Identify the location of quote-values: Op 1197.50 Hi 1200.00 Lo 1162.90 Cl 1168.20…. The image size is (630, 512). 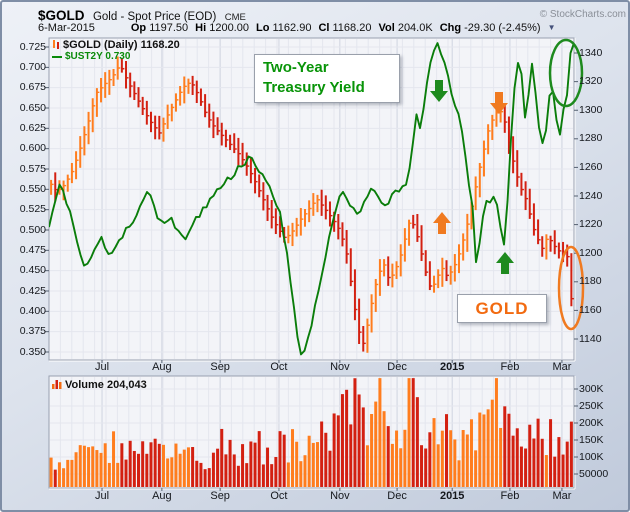
(339, 28).